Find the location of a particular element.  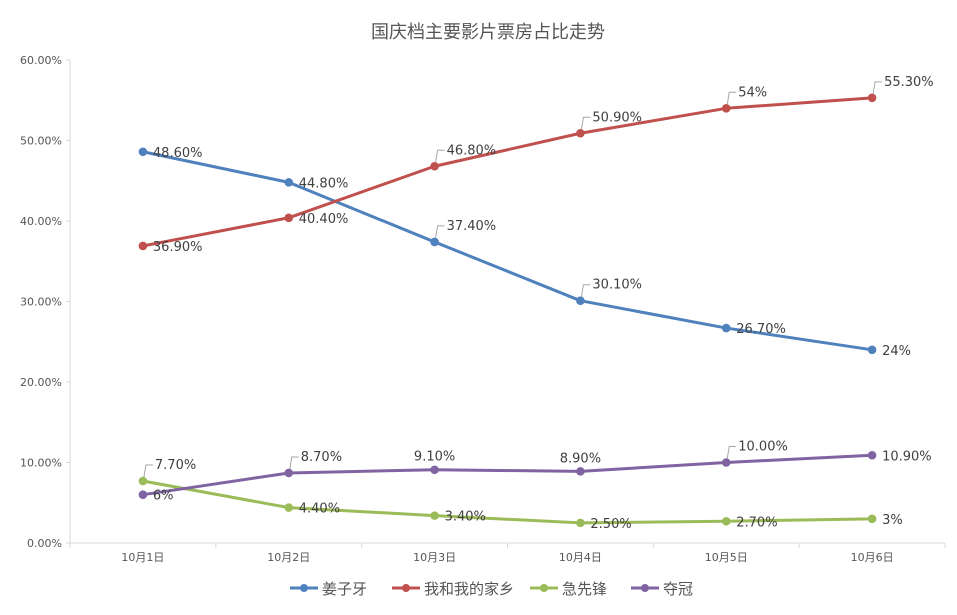

data-label: 36.90% is located at coordinates (178, 247).